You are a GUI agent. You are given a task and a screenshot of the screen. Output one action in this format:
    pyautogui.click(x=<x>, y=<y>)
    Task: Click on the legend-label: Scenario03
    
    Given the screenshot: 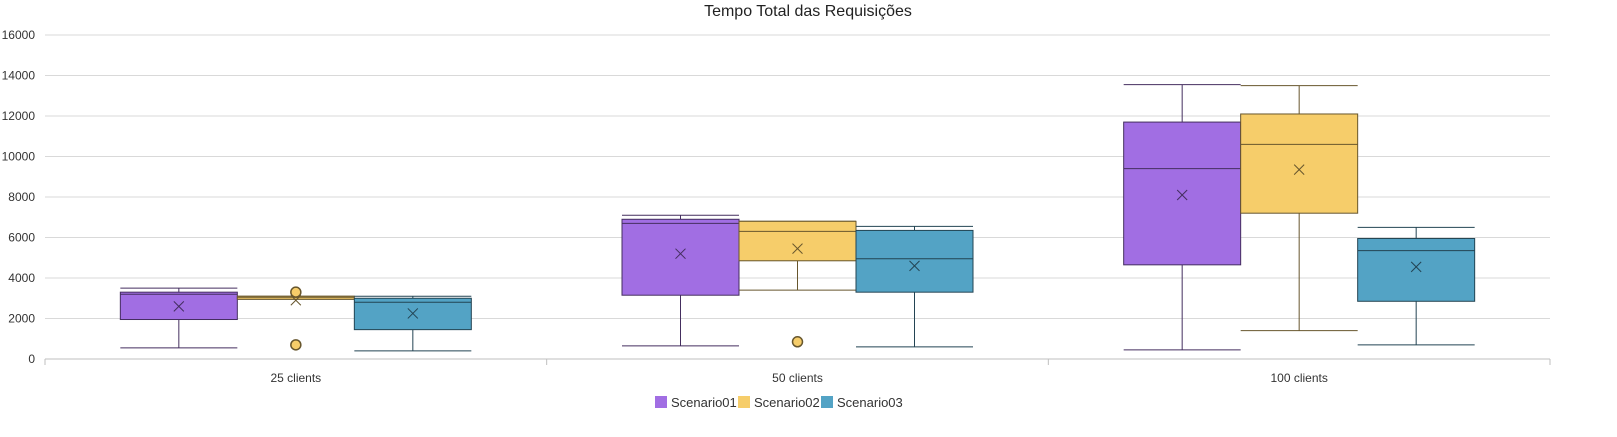 What is the action you would take?
    pyautogui.click(x=870, y=402)
    